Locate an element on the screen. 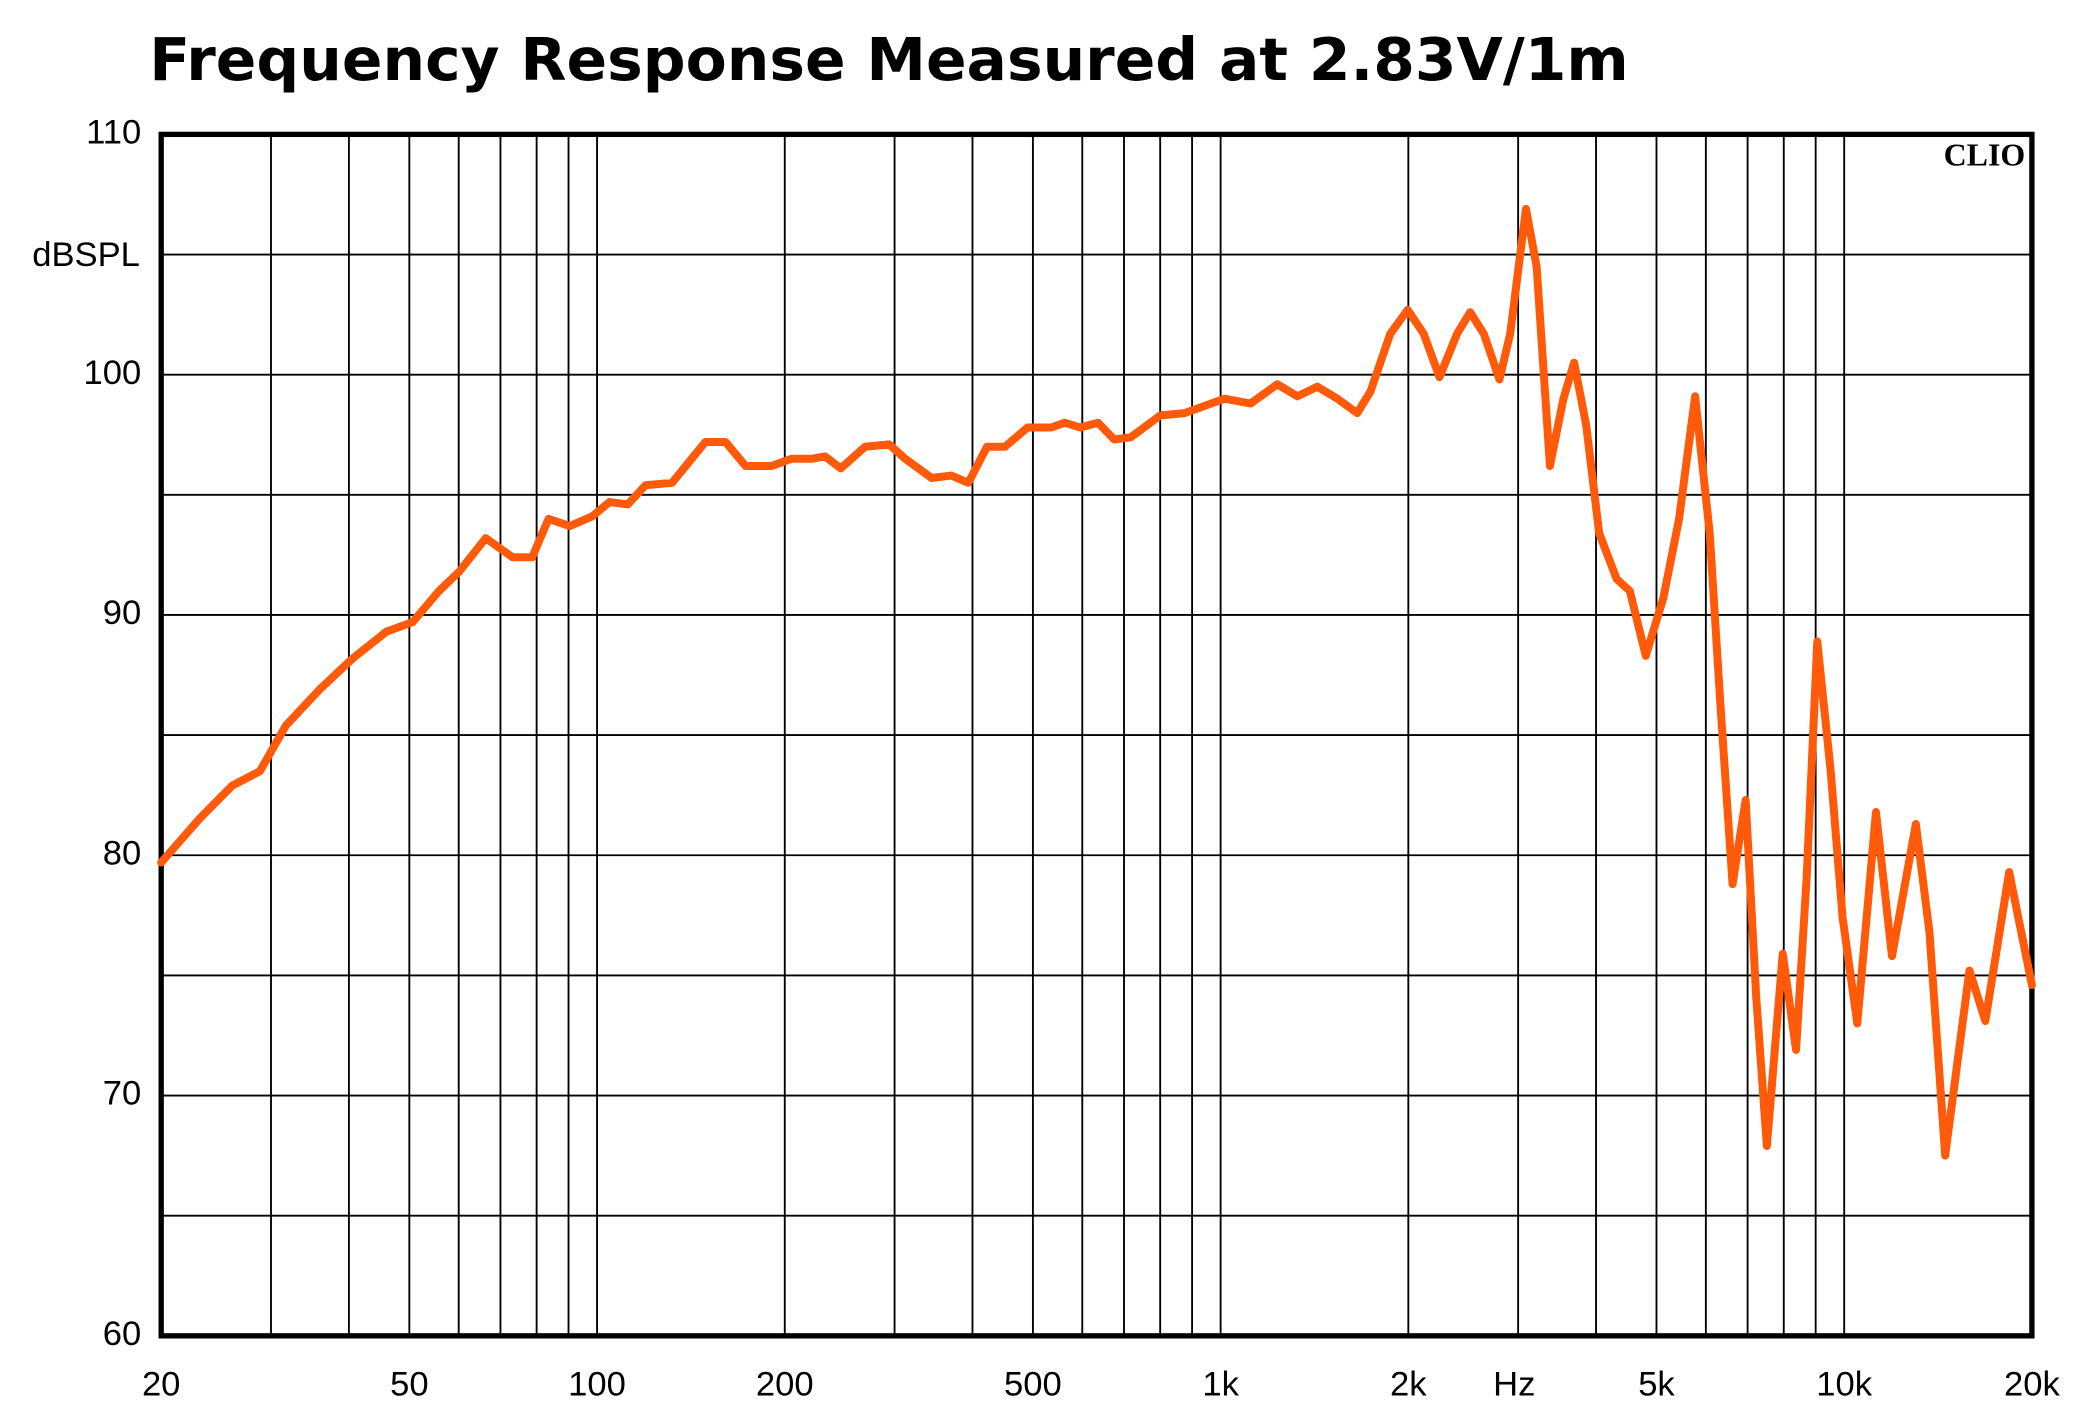 The image size is (2080, 1417). annotation: CLIO is located at coordinates (1985, 155).